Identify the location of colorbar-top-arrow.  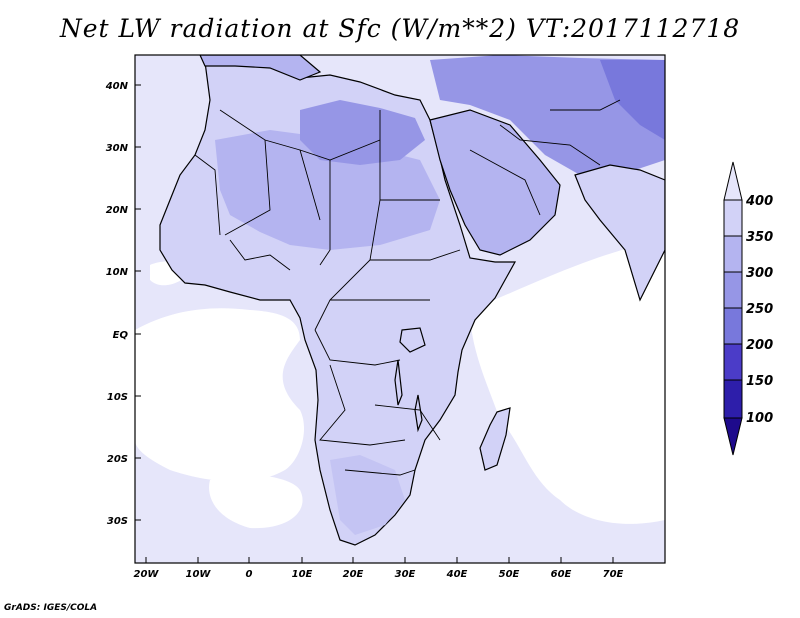
(733, 181).